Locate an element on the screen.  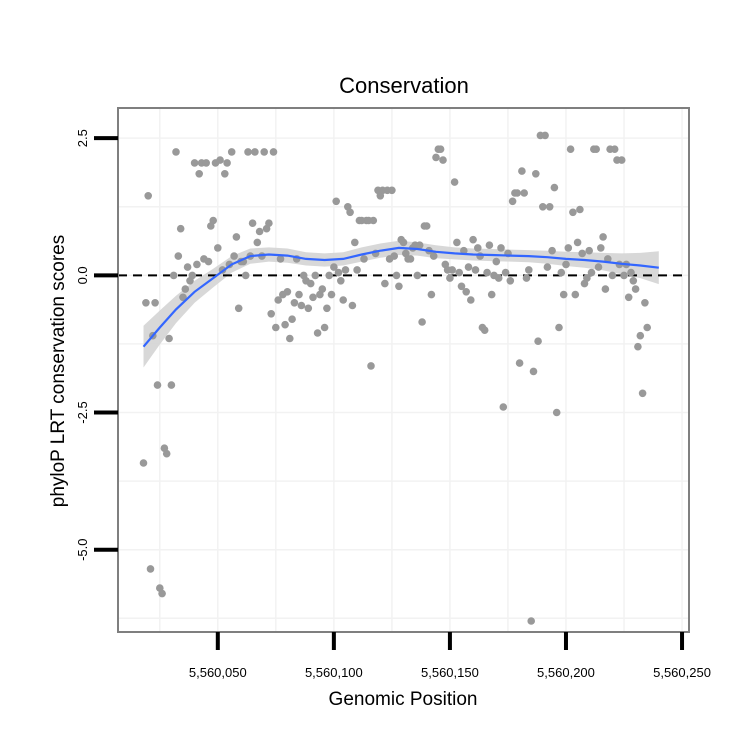
y-tick-label: 0.0 is located at coordinates (82, 275).